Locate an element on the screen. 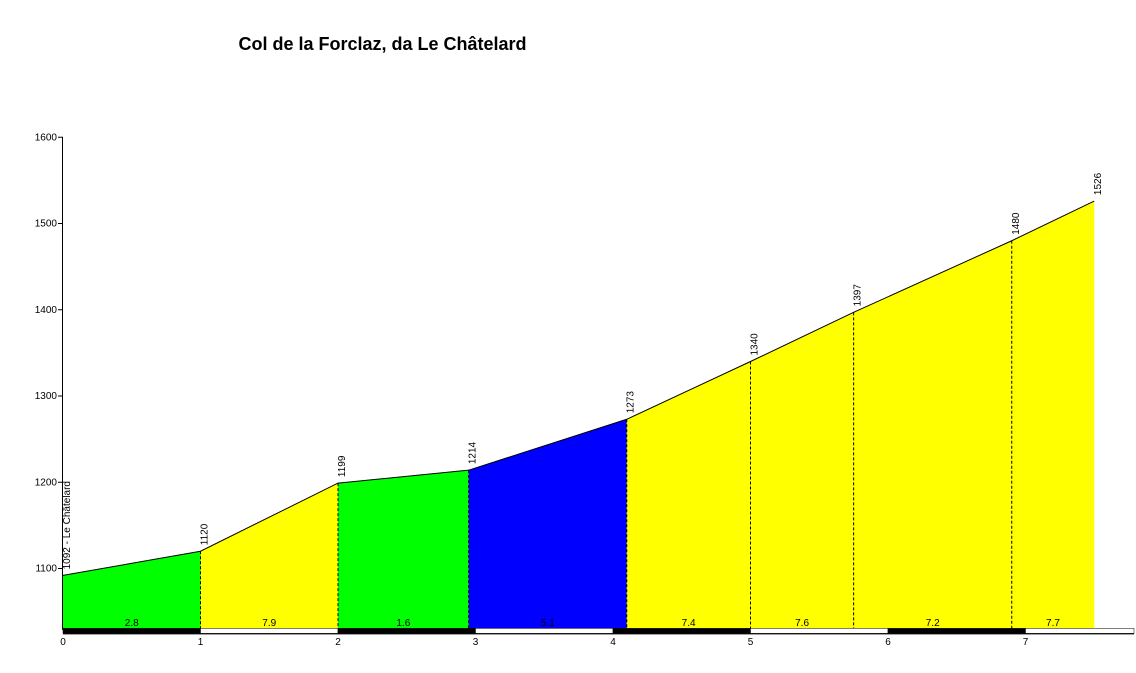 The height and width of the screenshot is (673, 1136). segment-gradient-label: 5.1 is located at coordinates (548, 623).